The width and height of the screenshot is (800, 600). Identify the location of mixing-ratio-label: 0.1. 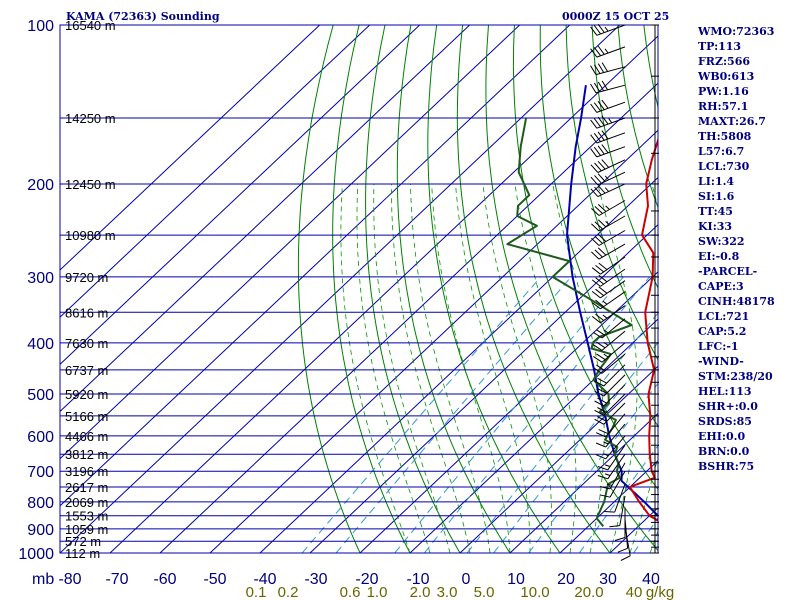
(256, 592).